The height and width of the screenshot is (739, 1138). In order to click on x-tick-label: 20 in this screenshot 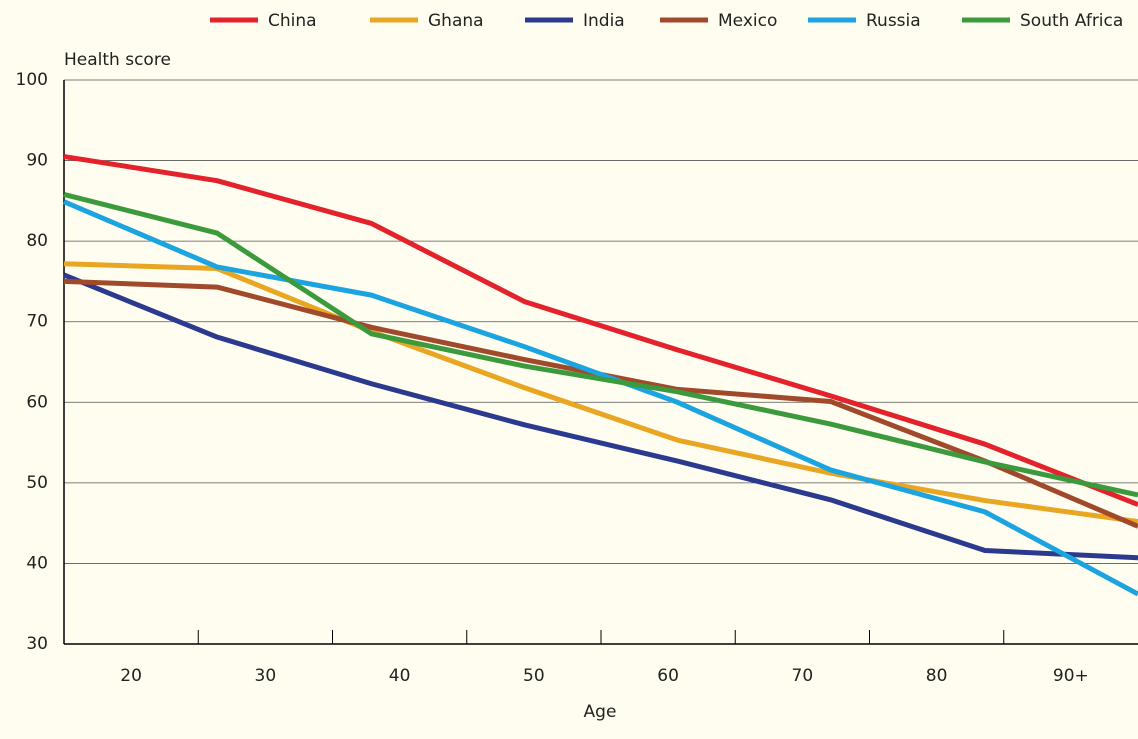, I will do `click(131, 676)`.